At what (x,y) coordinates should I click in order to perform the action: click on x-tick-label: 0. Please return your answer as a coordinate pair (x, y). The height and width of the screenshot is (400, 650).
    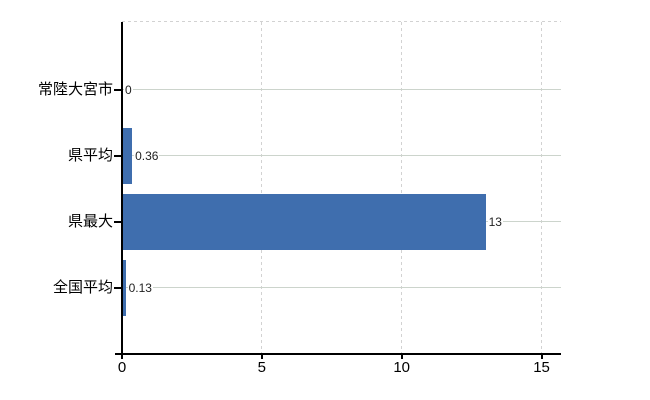
    Looking at the image, I should click on (122, 367).